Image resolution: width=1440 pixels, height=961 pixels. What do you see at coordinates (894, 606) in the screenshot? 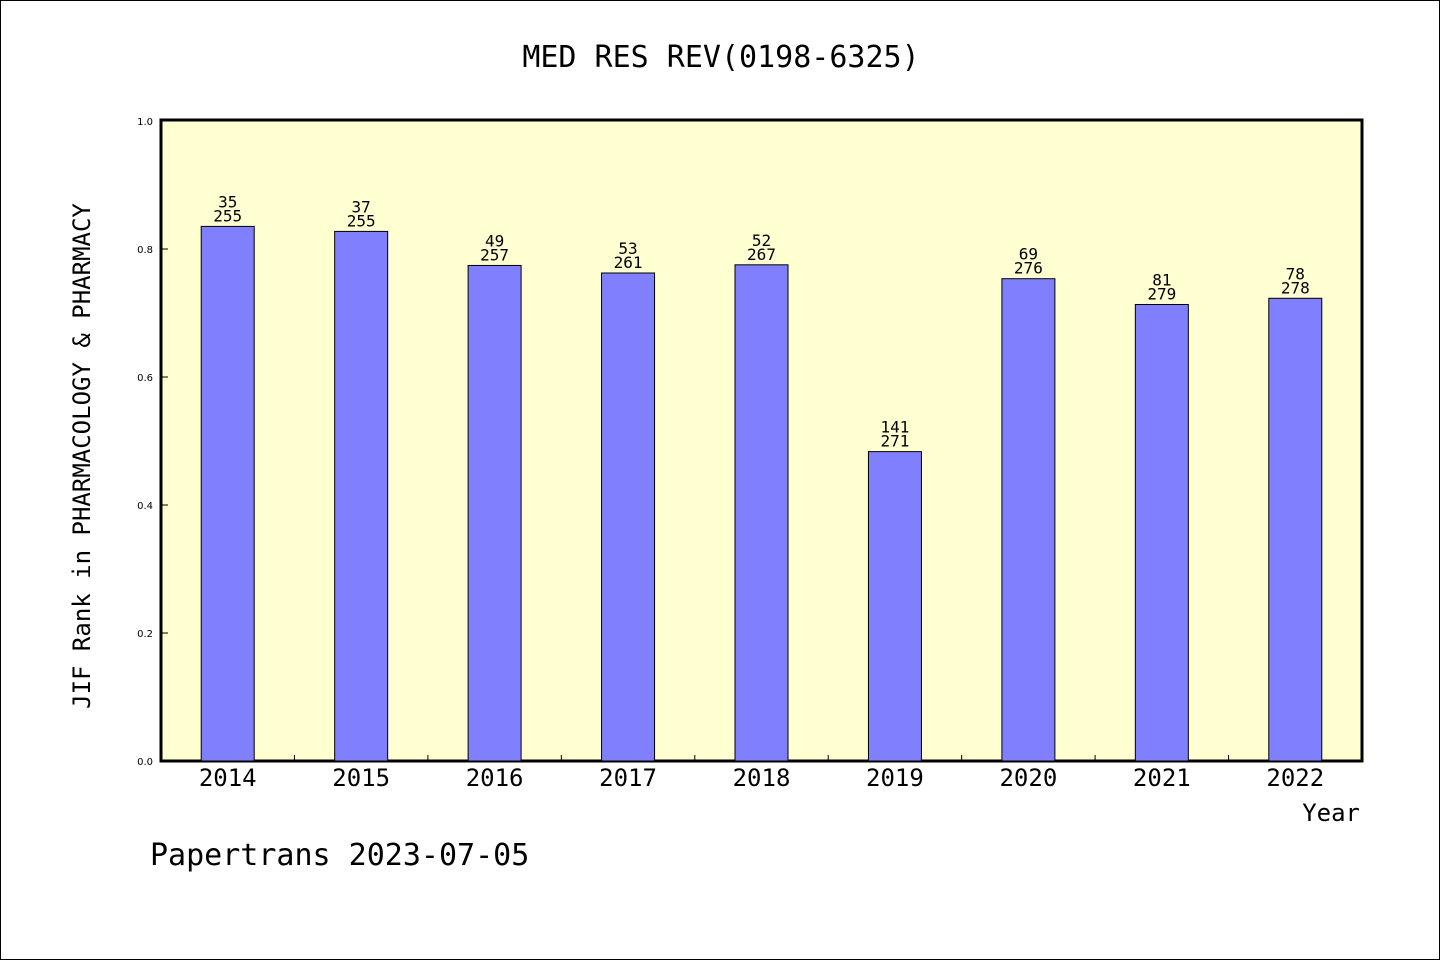
I see `bar-2019` at bounding box center [894, 606].